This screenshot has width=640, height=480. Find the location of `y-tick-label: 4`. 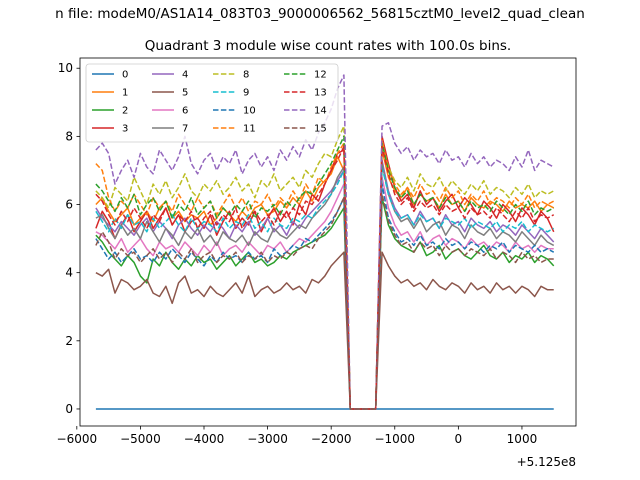

y-tick-label: 4 is located at coordinates (69, 273).